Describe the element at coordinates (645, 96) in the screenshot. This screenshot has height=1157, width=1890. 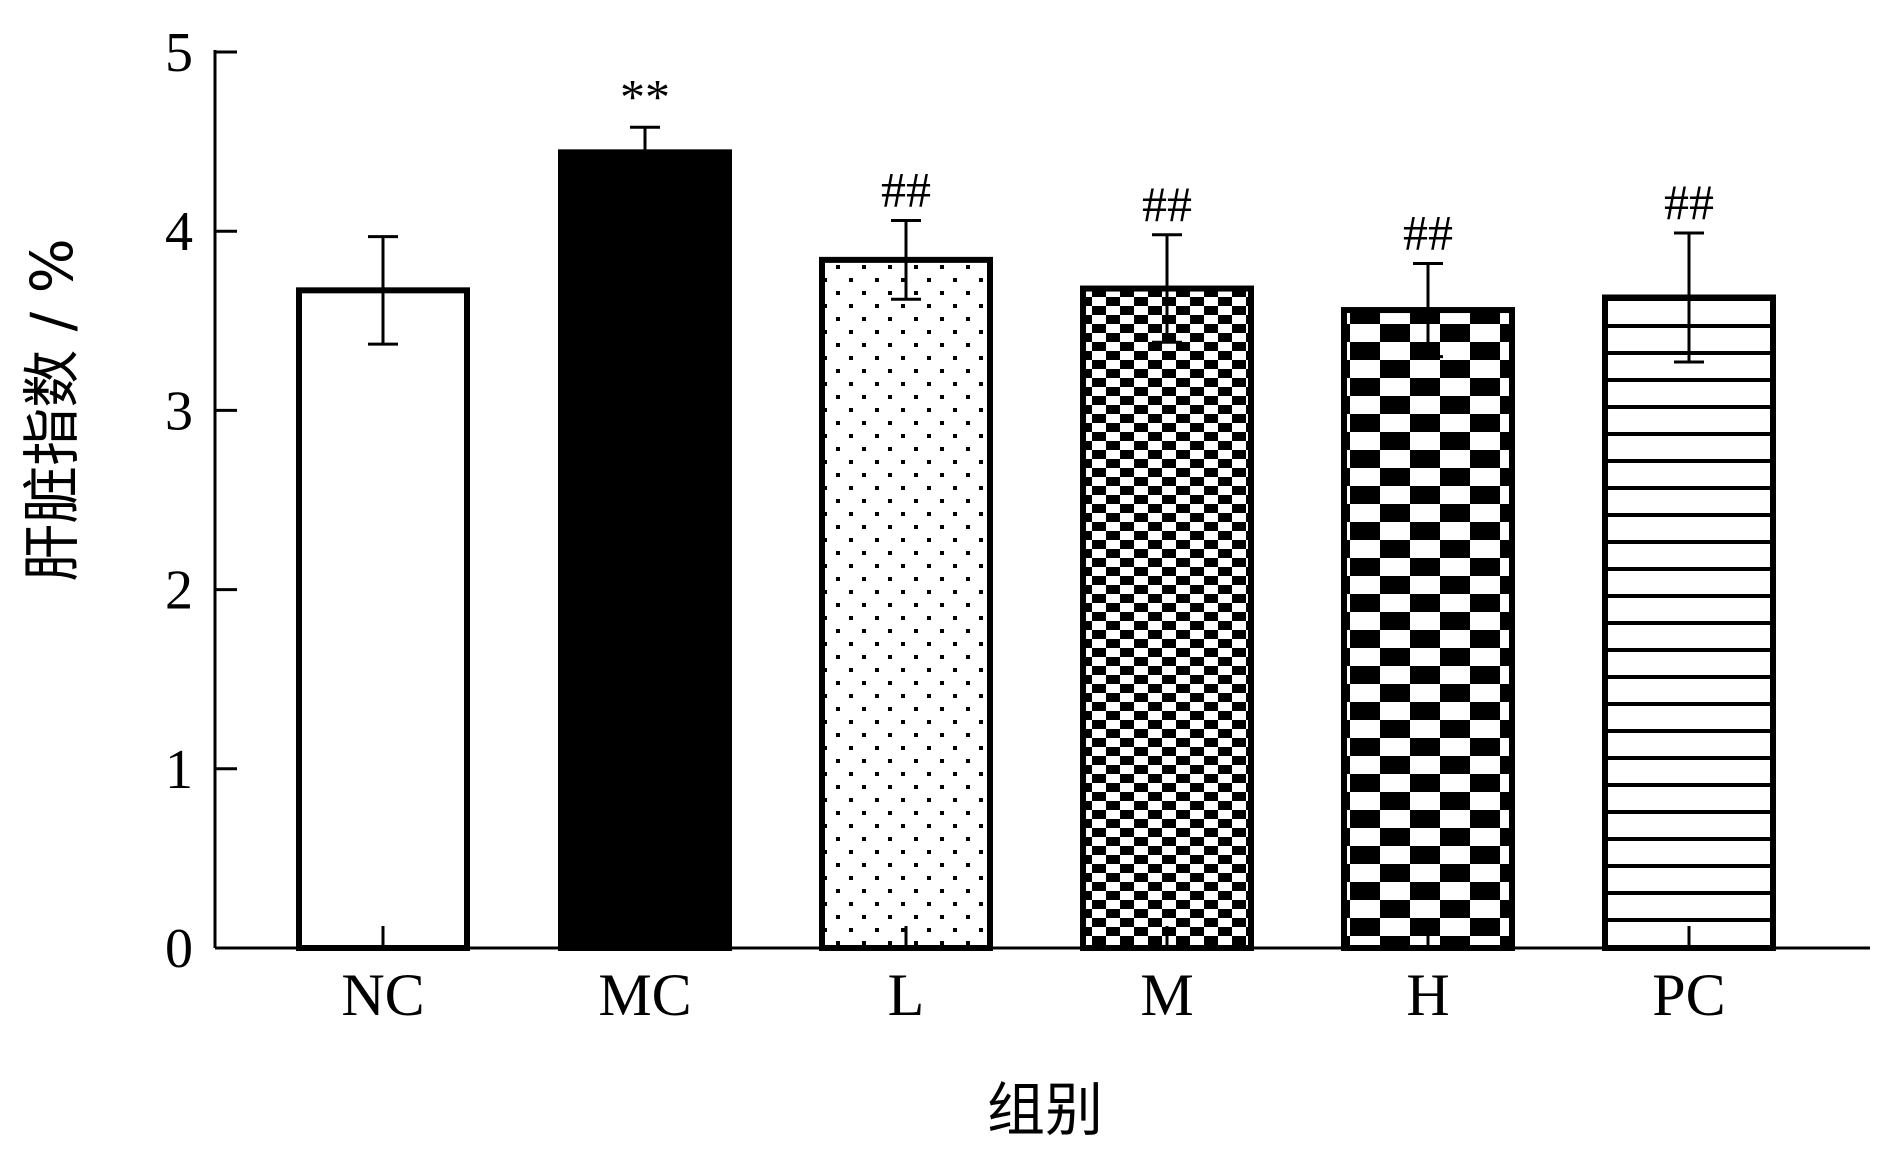
I see `significance-label-mc: **` at that location.